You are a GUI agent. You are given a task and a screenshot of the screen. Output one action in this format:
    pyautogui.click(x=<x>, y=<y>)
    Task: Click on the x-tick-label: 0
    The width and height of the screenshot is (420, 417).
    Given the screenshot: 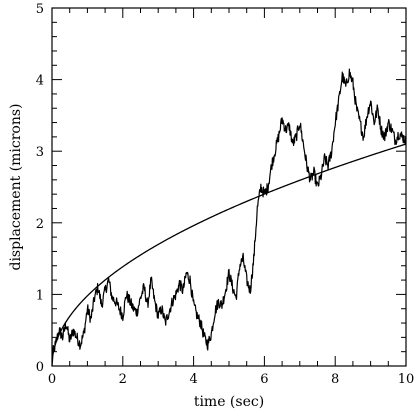 What is the action you would take?
    pyautogui.click(x=52, y=379)
    